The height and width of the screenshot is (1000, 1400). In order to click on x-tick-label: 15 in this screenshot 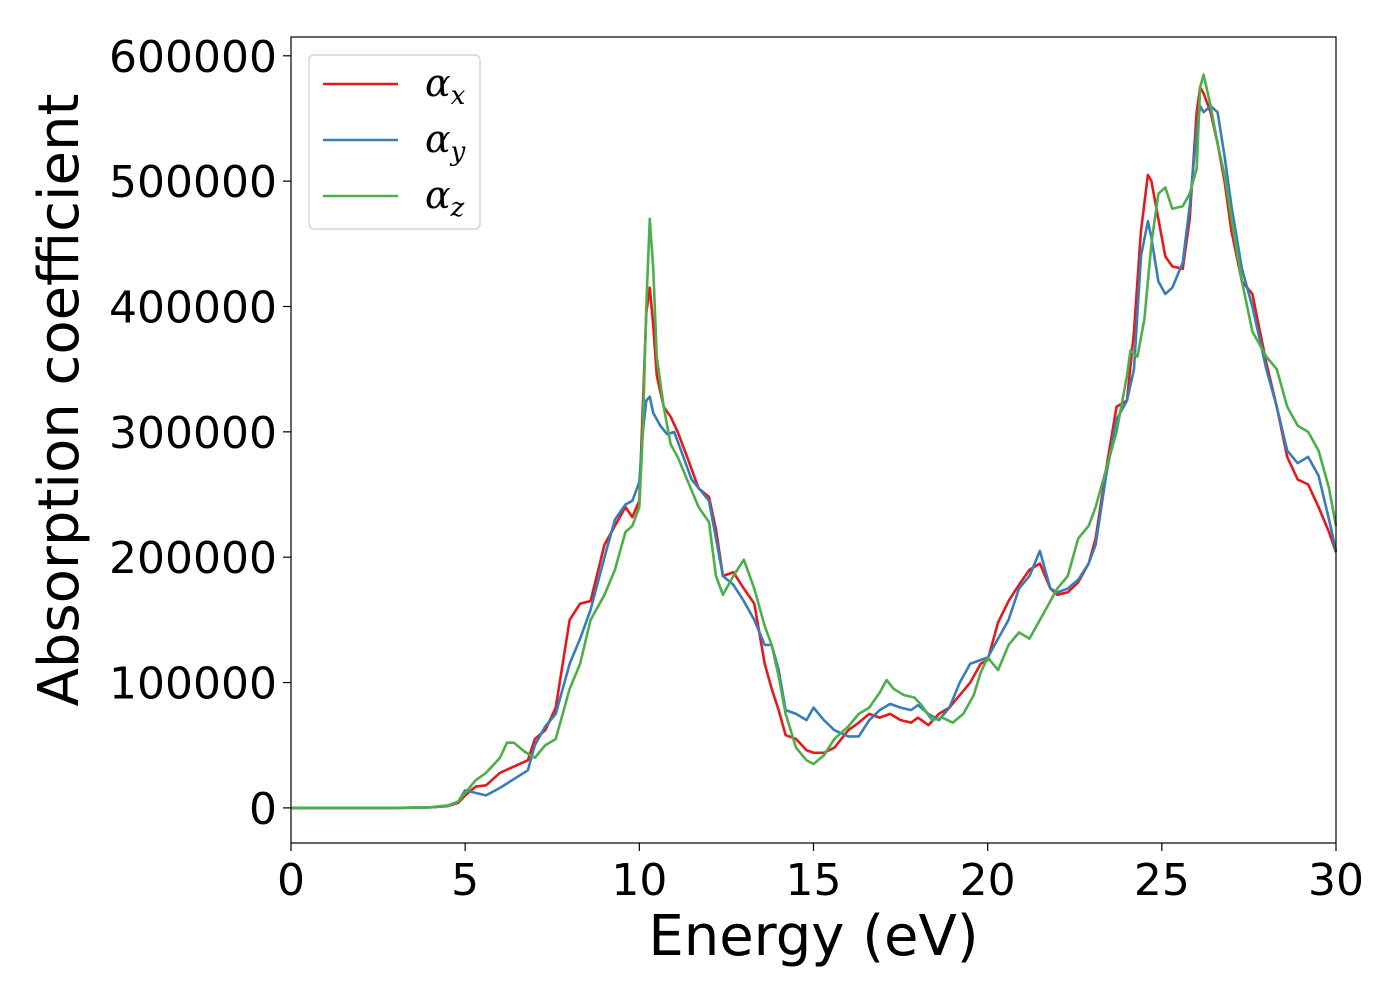, I will do `click(814, 880)`.